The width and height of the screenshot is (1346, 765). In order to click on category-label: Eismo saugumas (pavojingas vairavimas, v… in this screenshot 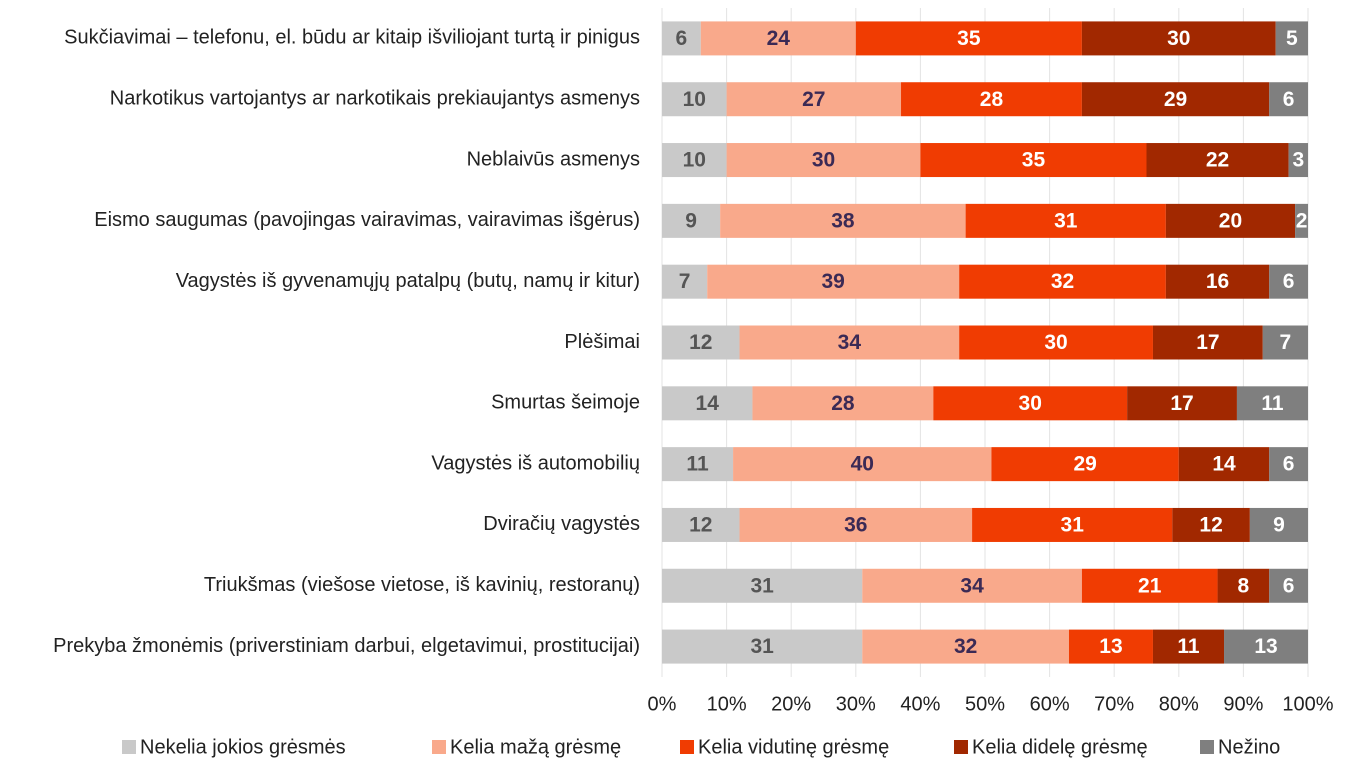, I will do `click(367, 220)`.